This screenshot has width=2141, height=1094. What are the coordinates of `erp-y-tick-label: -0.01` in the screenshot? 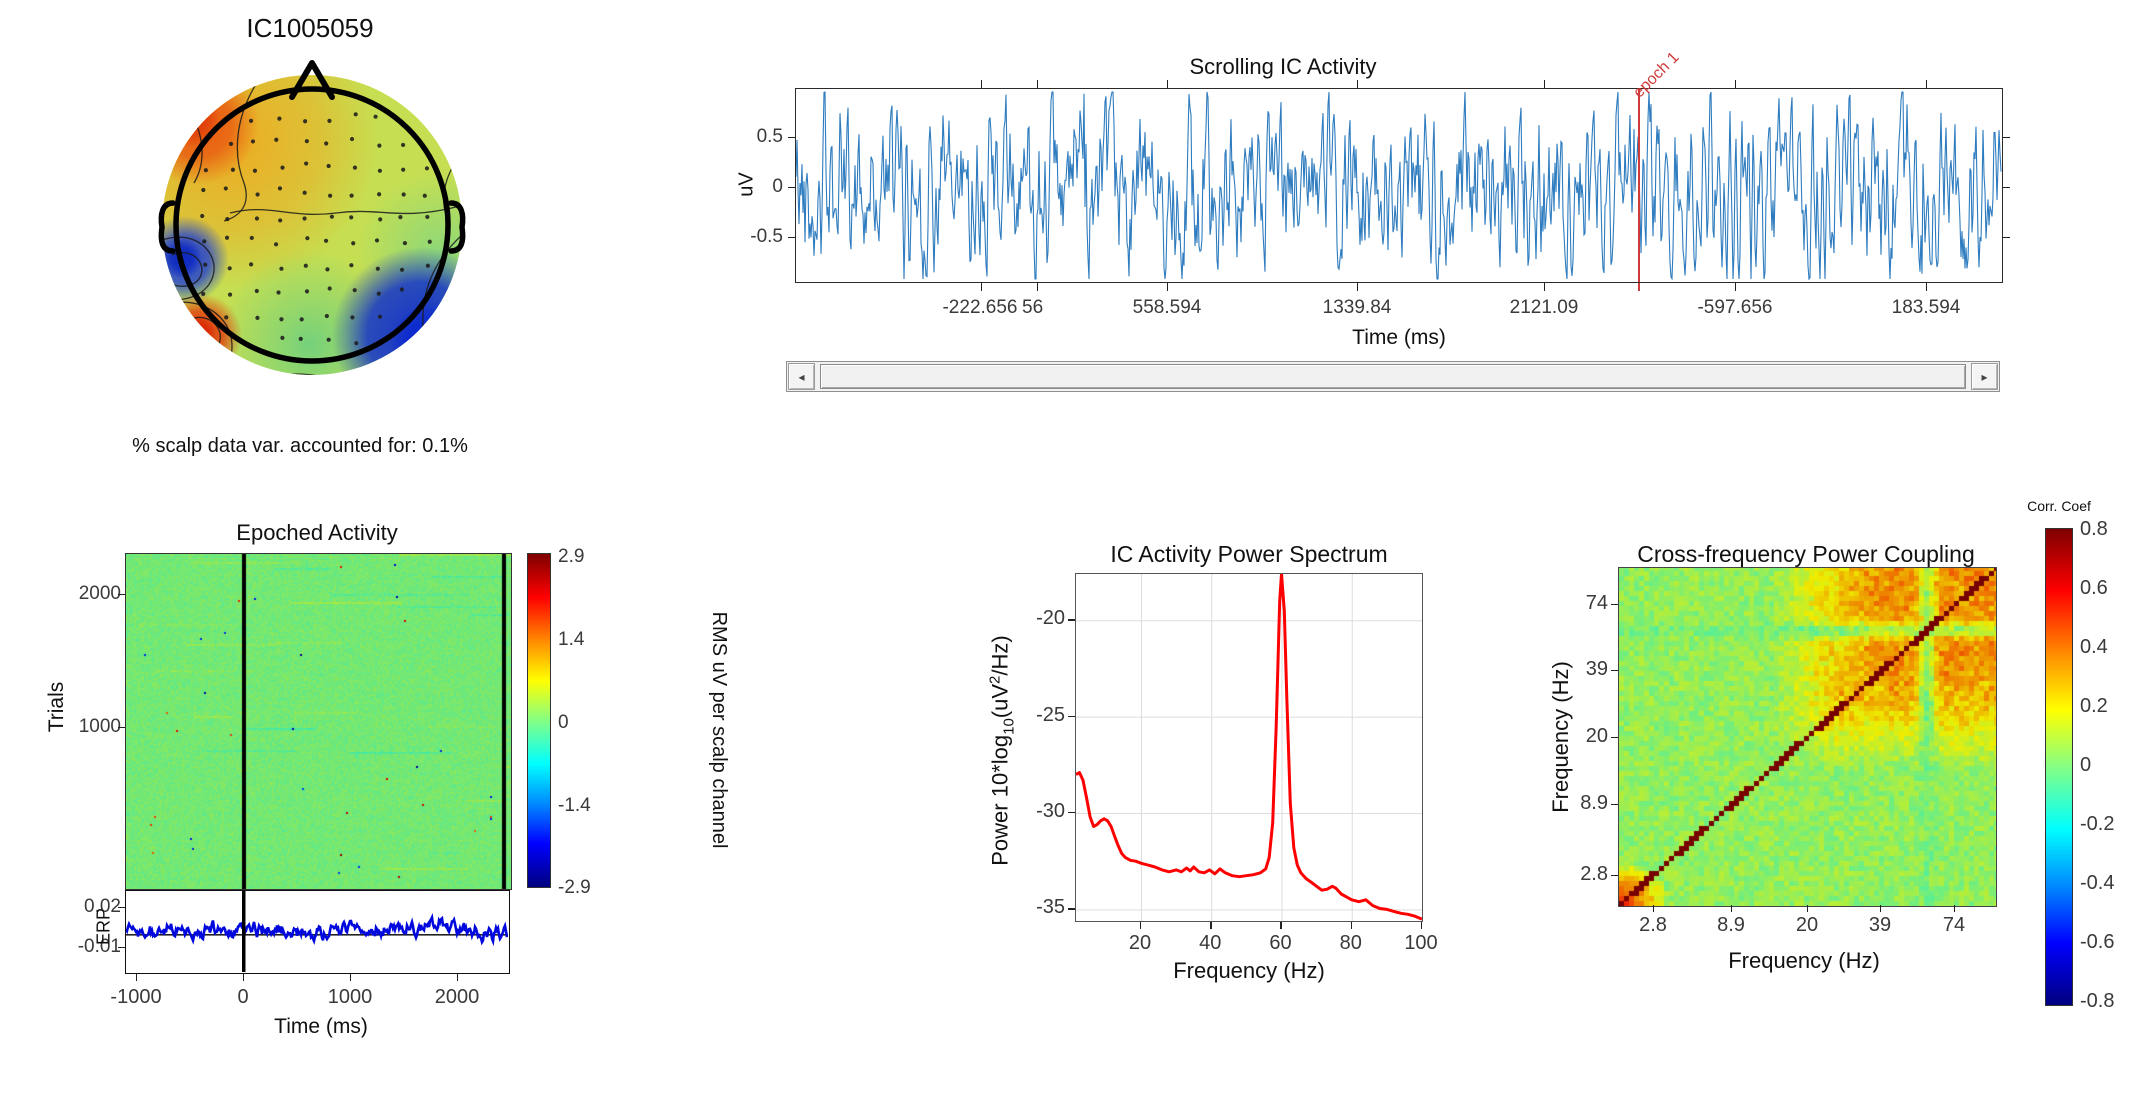 It's located at (99, 946).